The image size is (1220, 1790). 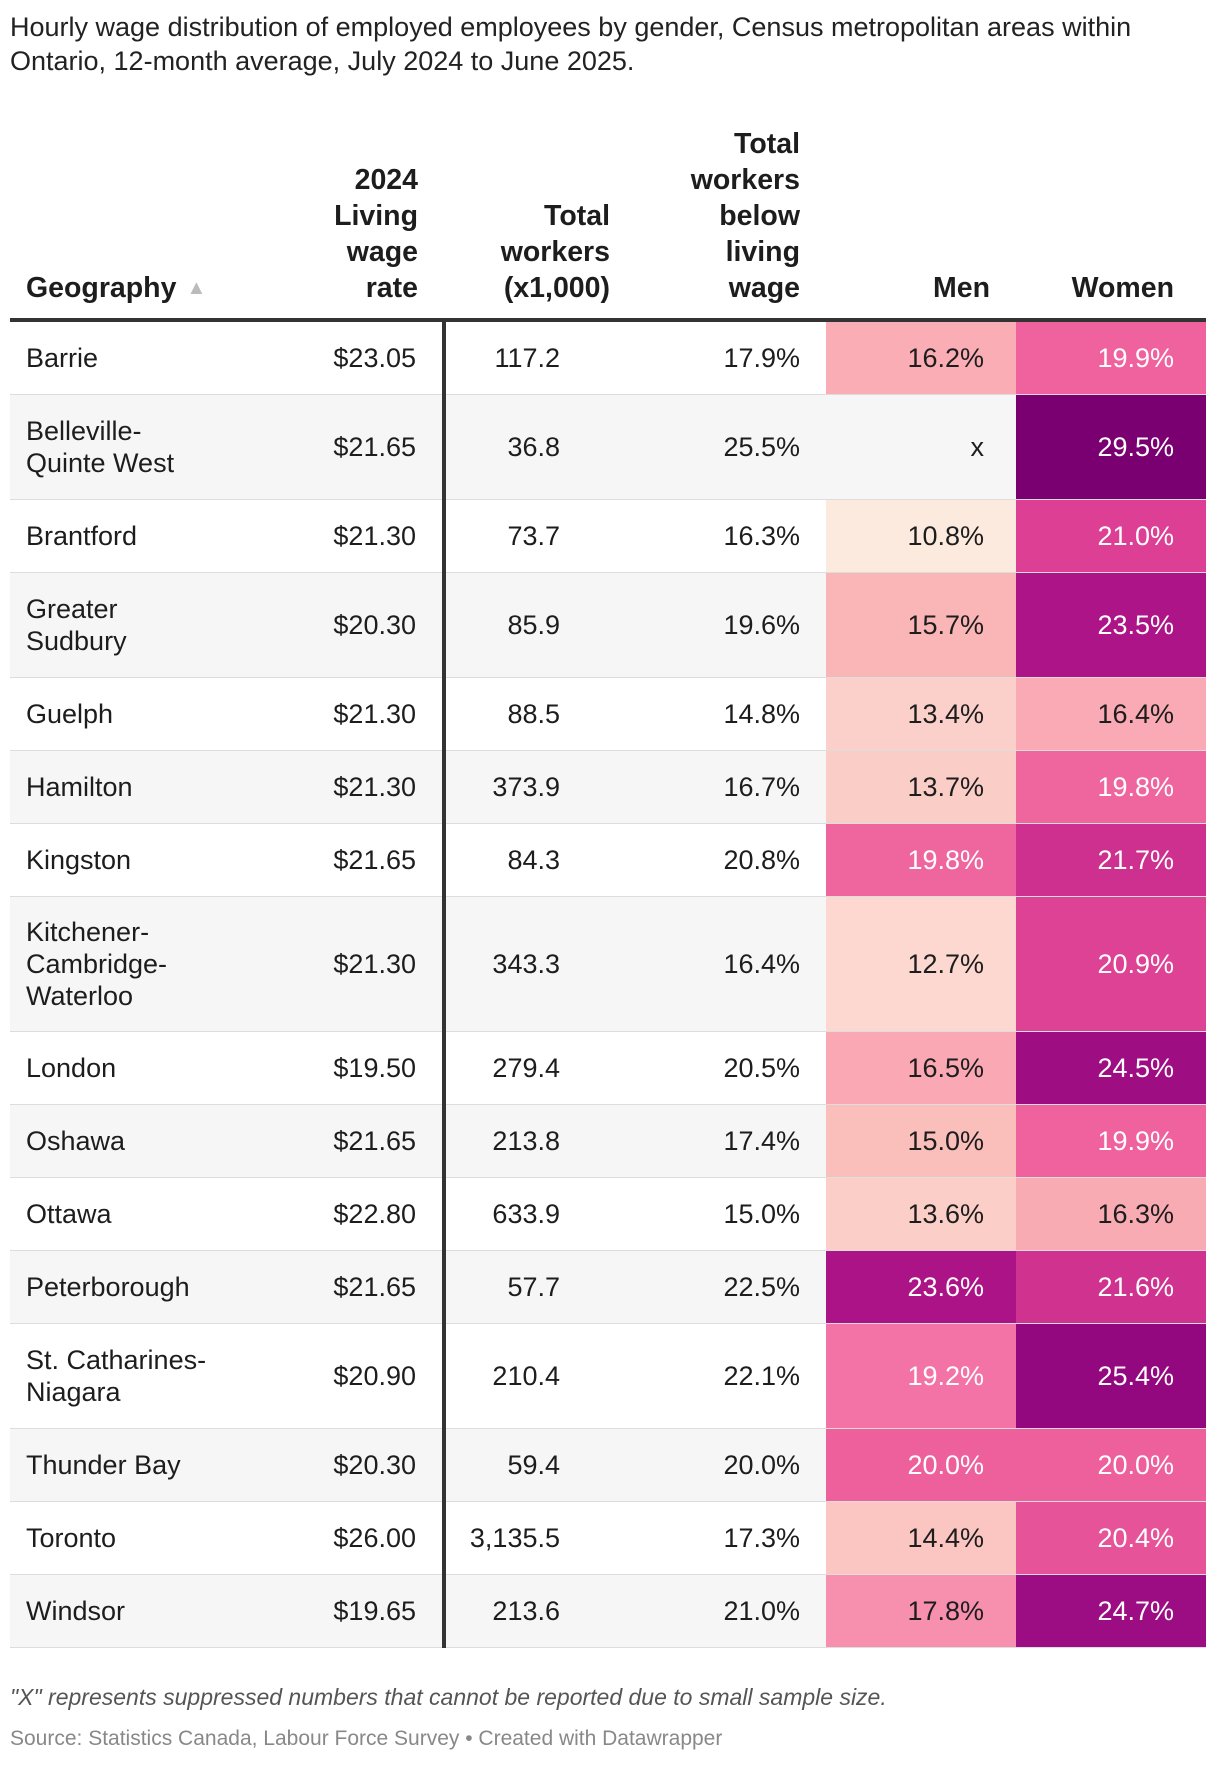 What do you see at coordinates (540, 860) in the screenshot?
I see `cell-total: 84.3` at bounding box center [540, 860].